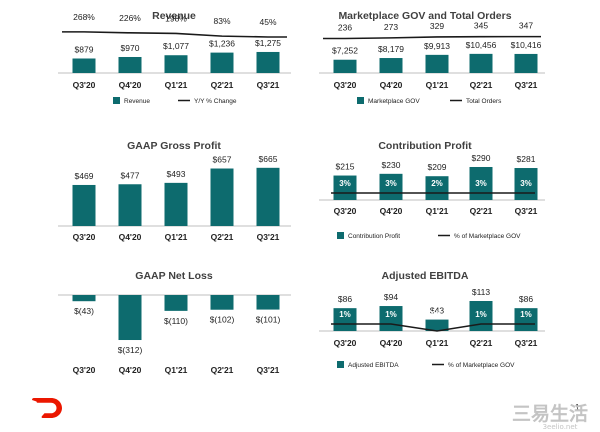 This screenshot has height=432, width=600. What do you see at coordinates (437, 314) in the screenshot?
I see `in-bar-percent-label: 0%` at bounding box center [437, 314].